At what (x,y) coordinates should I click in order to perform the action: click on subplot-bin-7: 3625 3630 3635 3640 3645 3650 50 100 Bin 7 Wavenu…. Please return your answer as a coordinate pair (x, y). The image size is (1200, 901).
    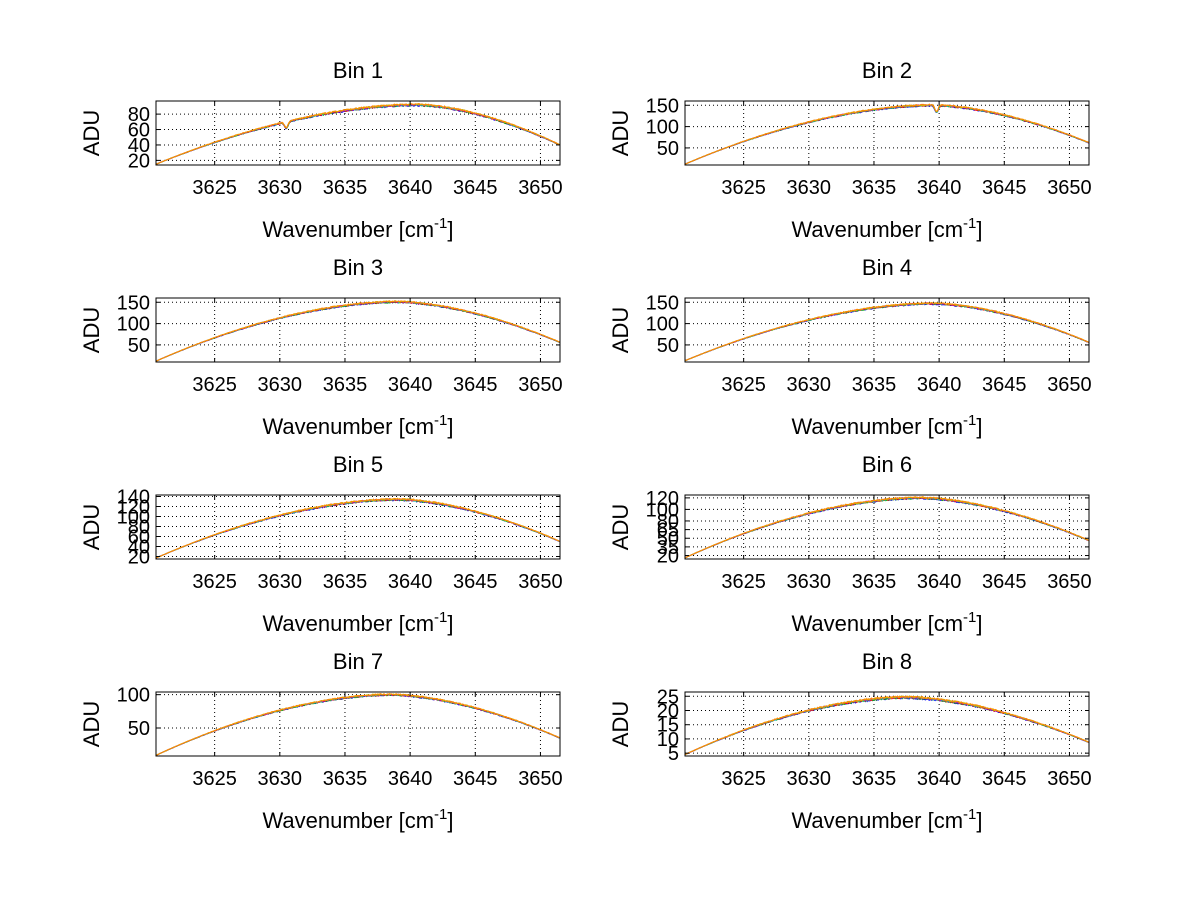
    Looking at the image, I should click on (321, 741).